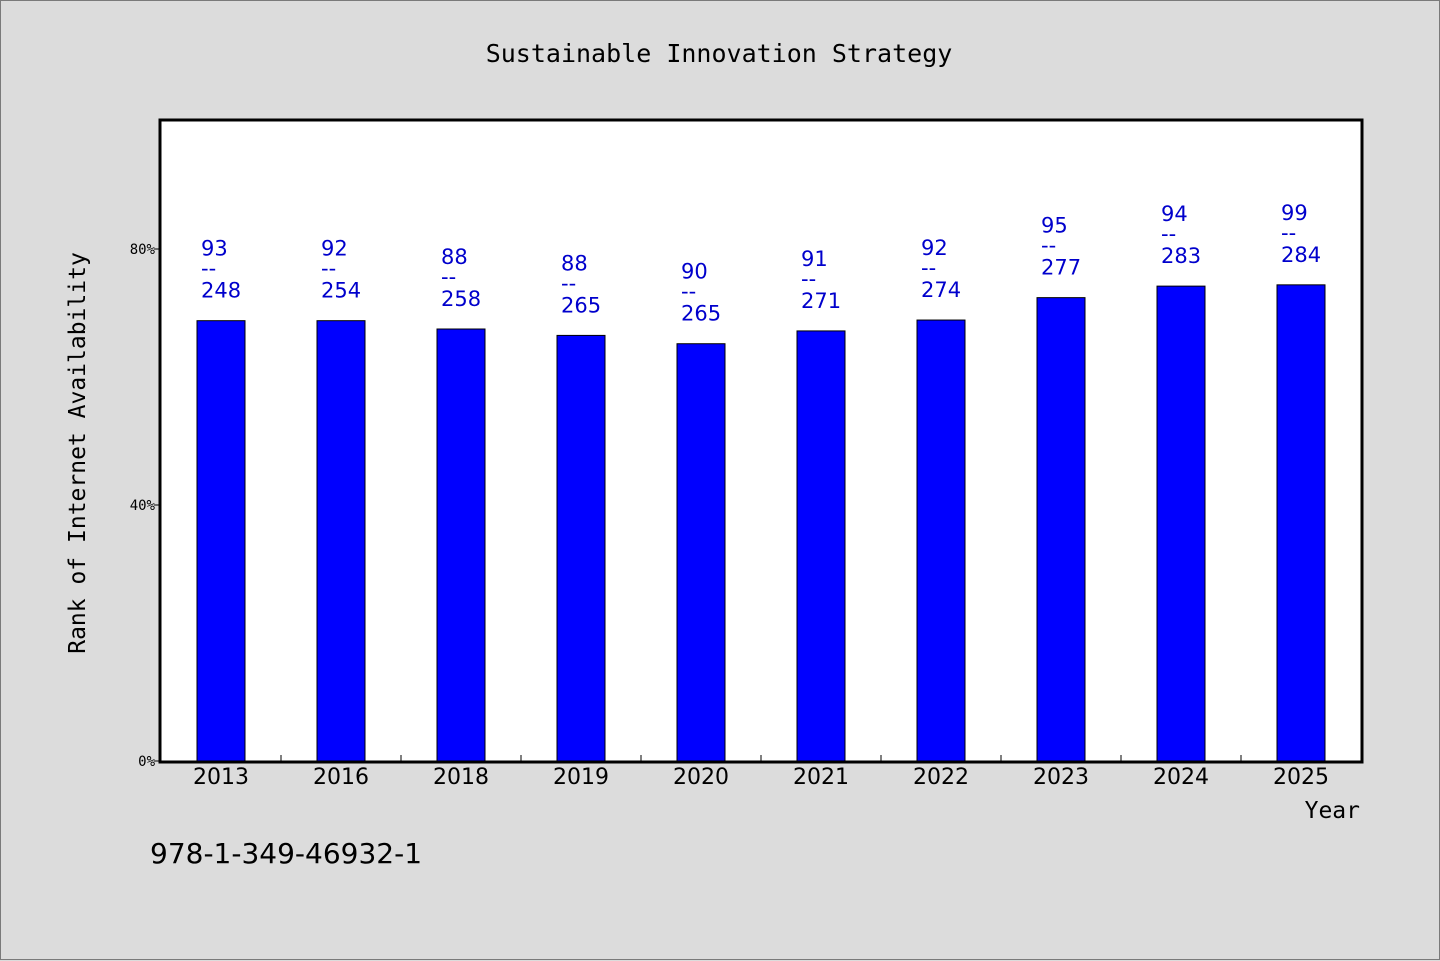  Describe the element at coordinates (1332, 811) in the screenshot. I see `x-axis-label: Year` at that location.